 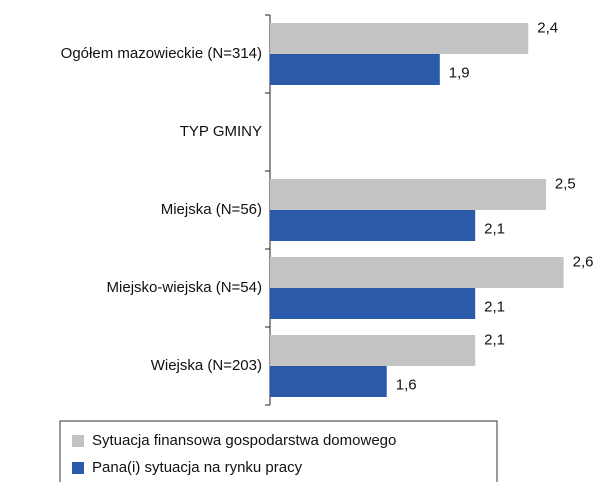 What do you see at coordinates (184, 287) in the screenshot?
I see `category-label: Miejsko-wiejska (N=54)` at bounding box center [184, 287].